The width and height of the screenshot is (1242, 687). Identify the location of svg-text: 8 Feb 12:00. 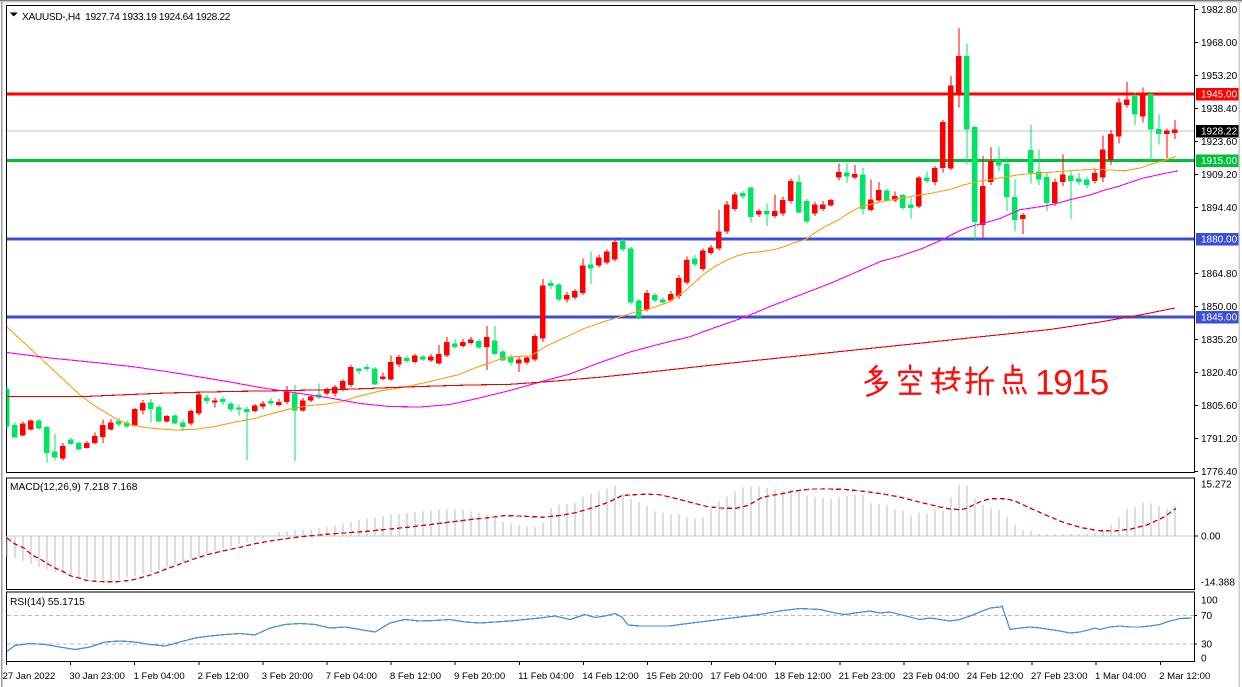
(415, 676).